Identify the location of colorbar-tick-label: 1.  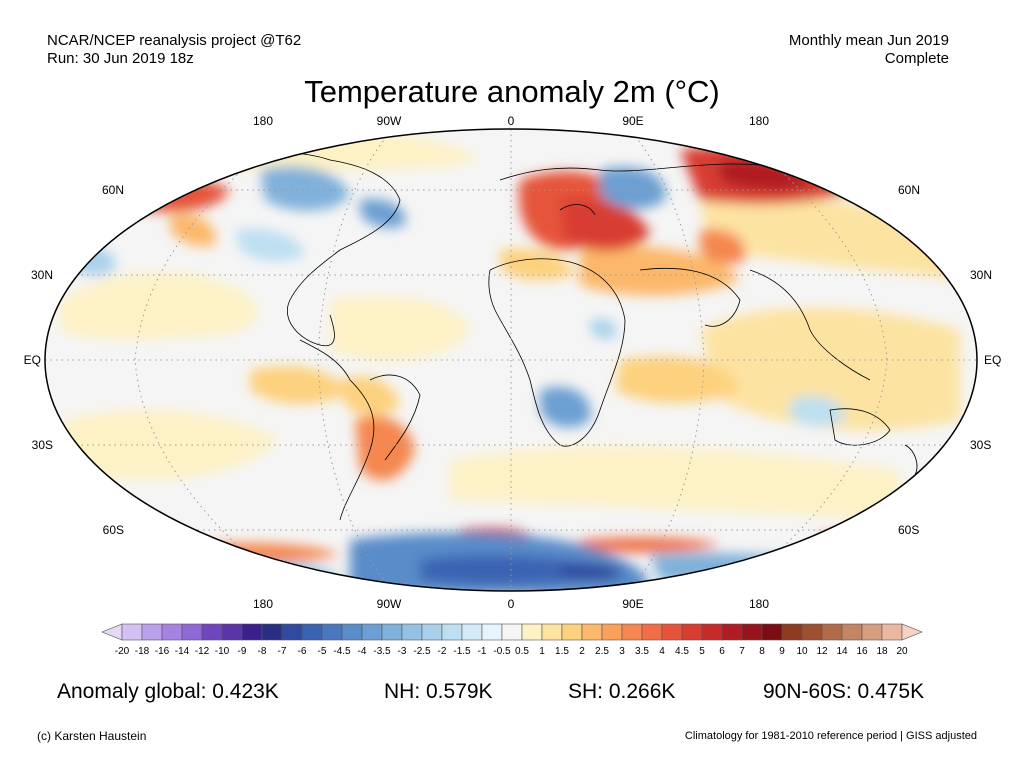
(542, 651).